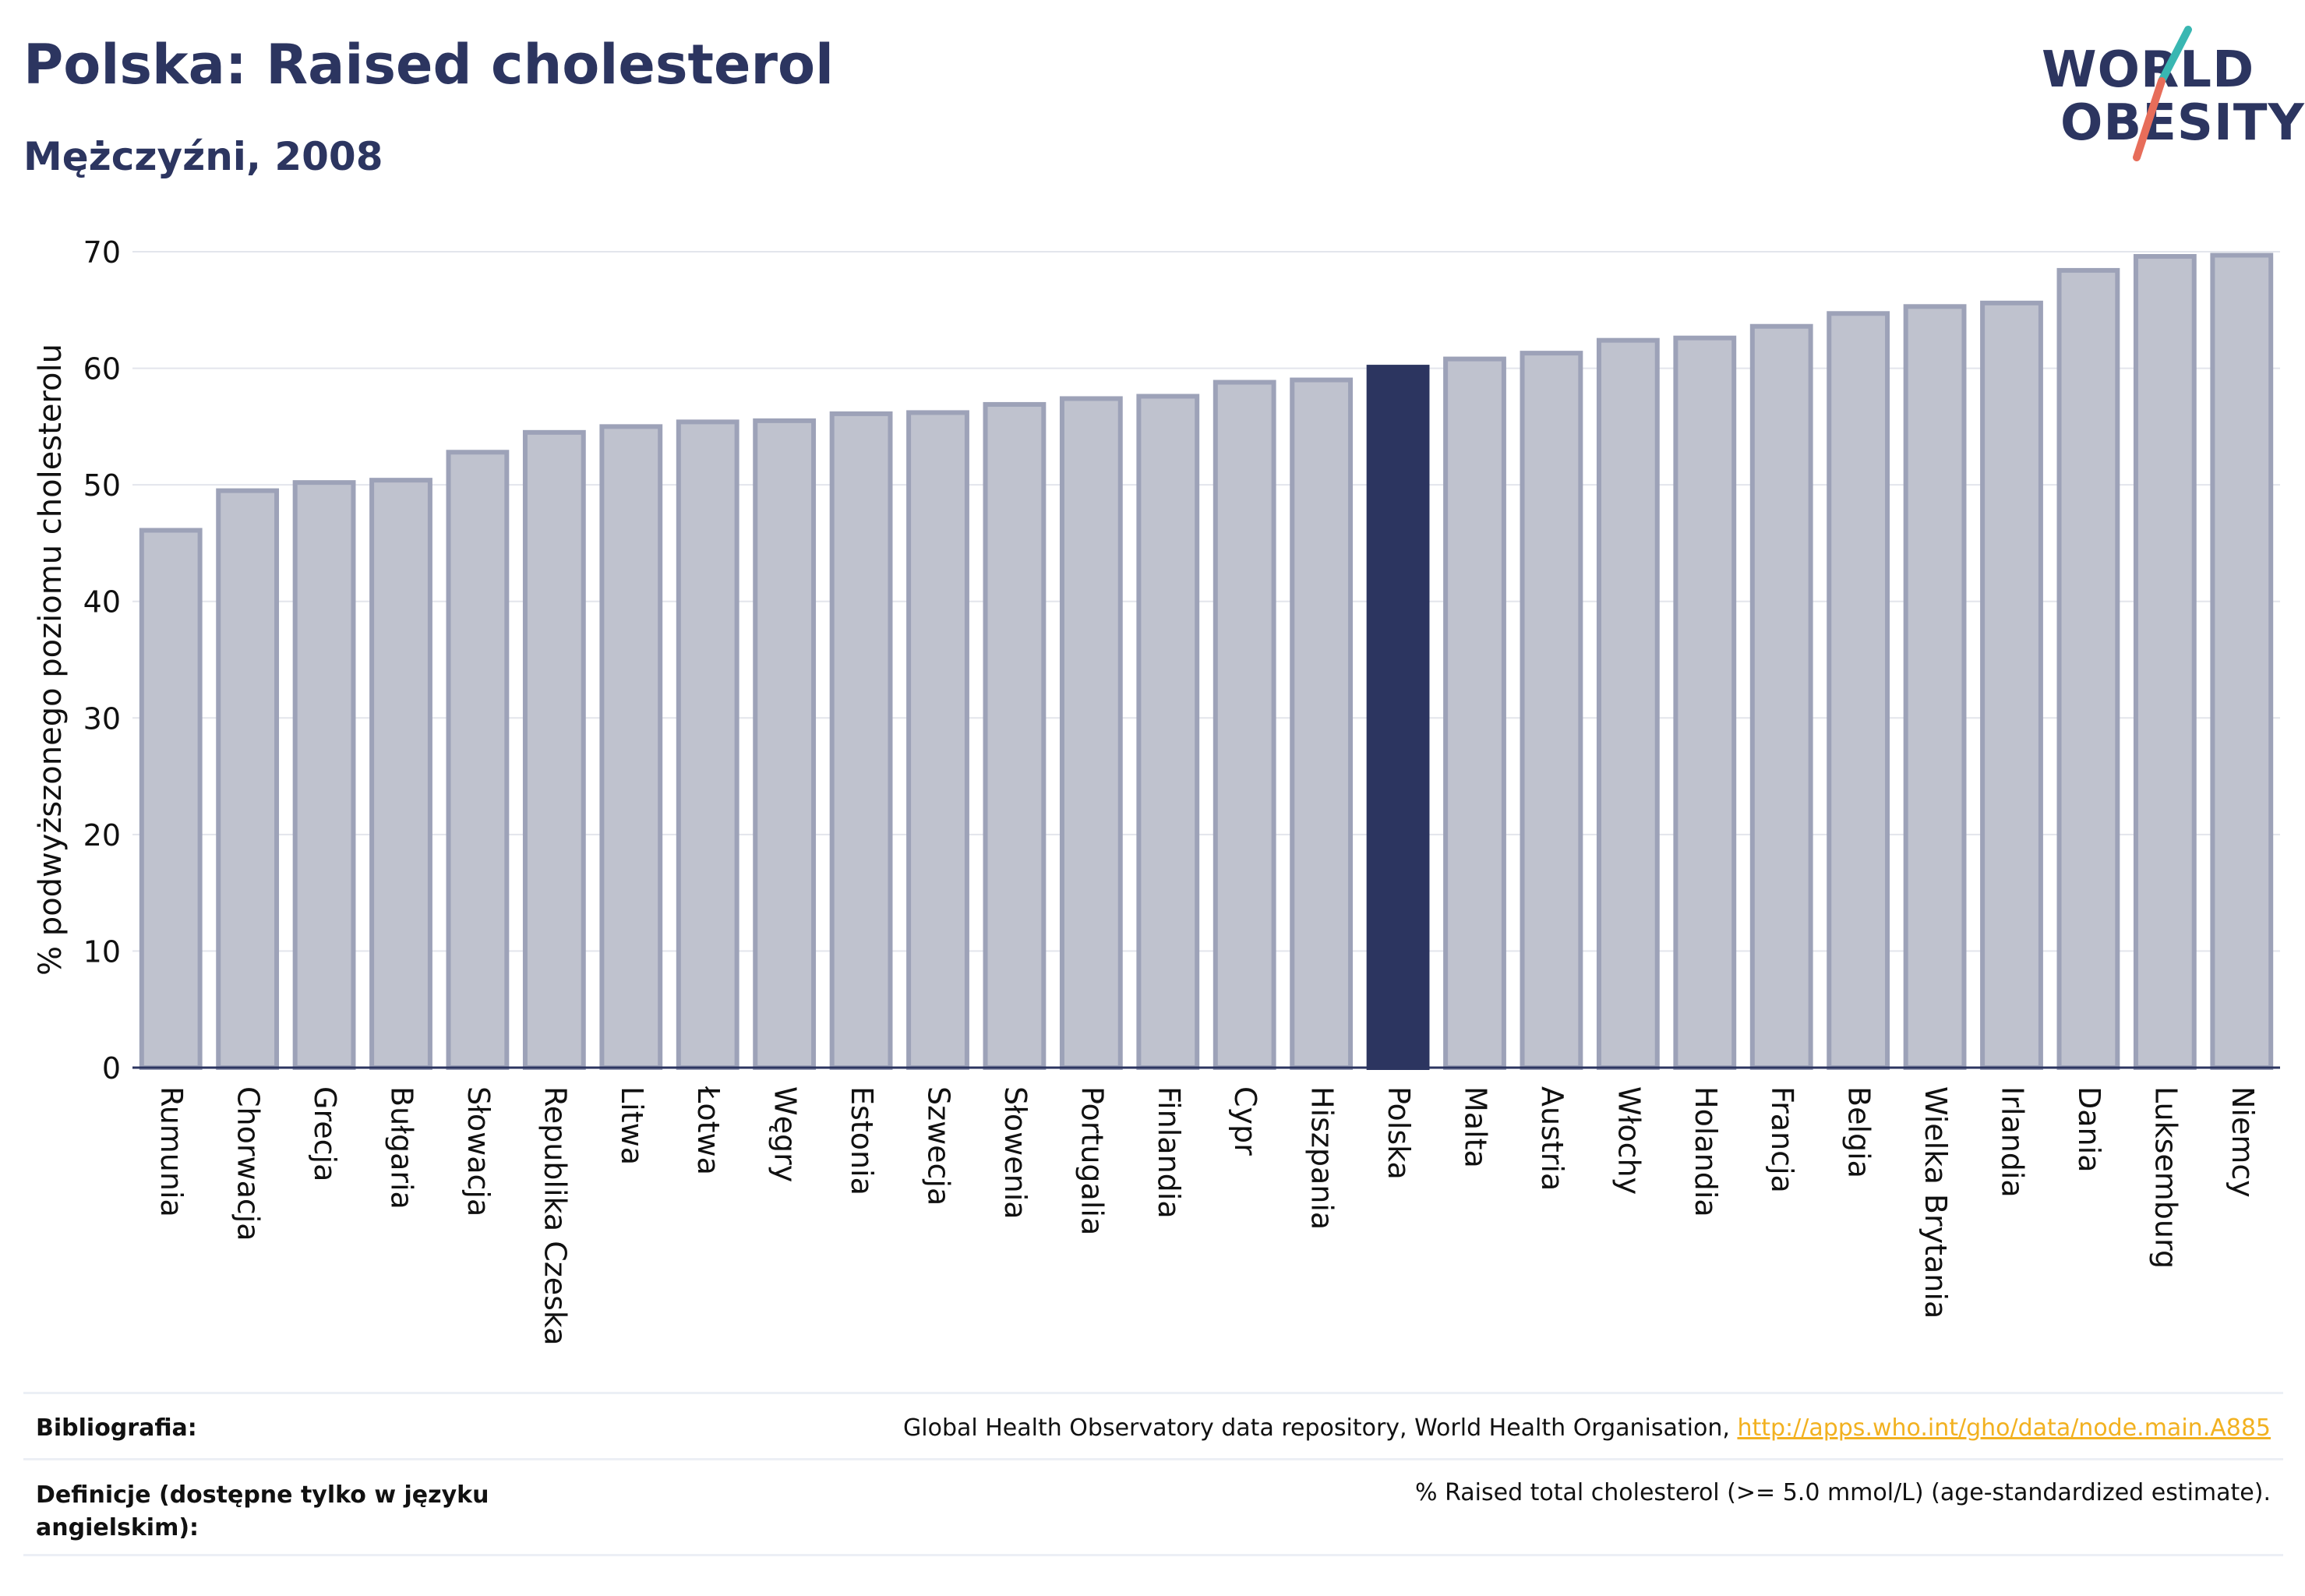 This screenshot has height=1596, width=2305. What do you see at coordinates (325, 1133) in the screenshot?
I see `x-tick-label: Grecja` at bounding box center [325, 1133].